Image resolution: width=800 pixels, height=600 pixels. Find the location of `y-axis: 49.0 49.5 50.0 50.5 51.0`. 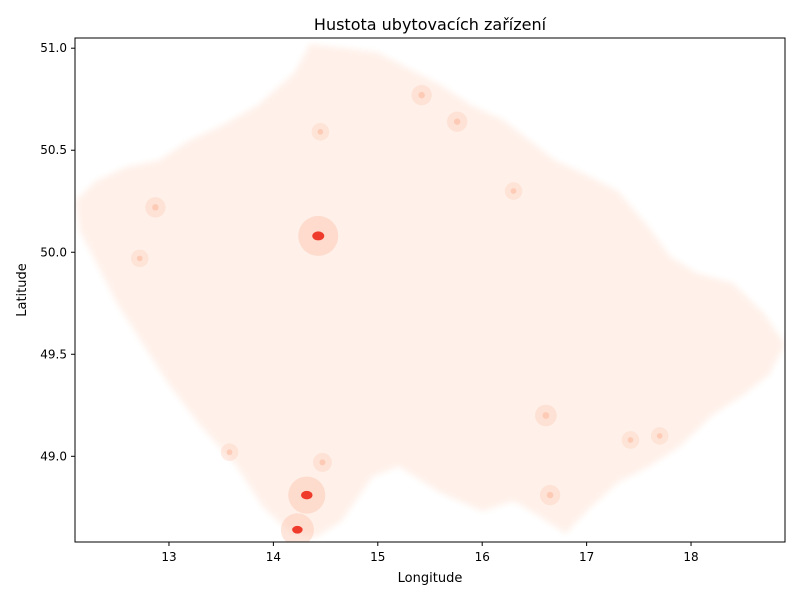

y-axis: 49.0 49.5 50.0 50.5 51.0 is located at coordinates (57, 252).